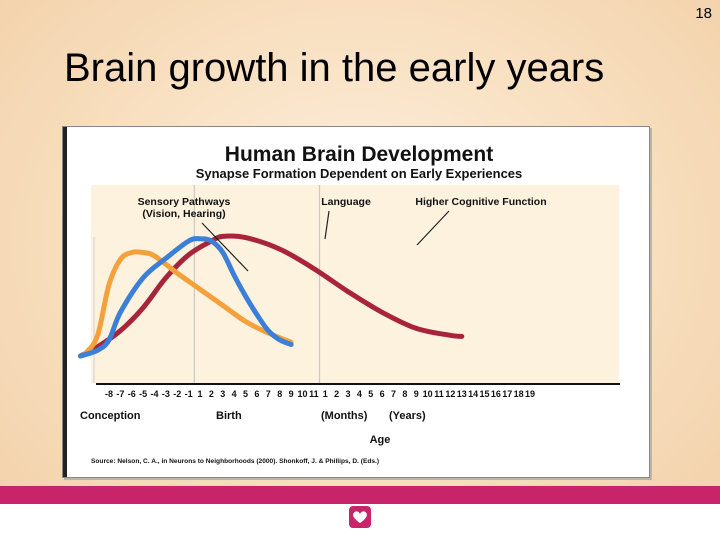 The height and width of the screenshot is (540, 720). I want to click on x-tick-label: -3, so click(166, 394).